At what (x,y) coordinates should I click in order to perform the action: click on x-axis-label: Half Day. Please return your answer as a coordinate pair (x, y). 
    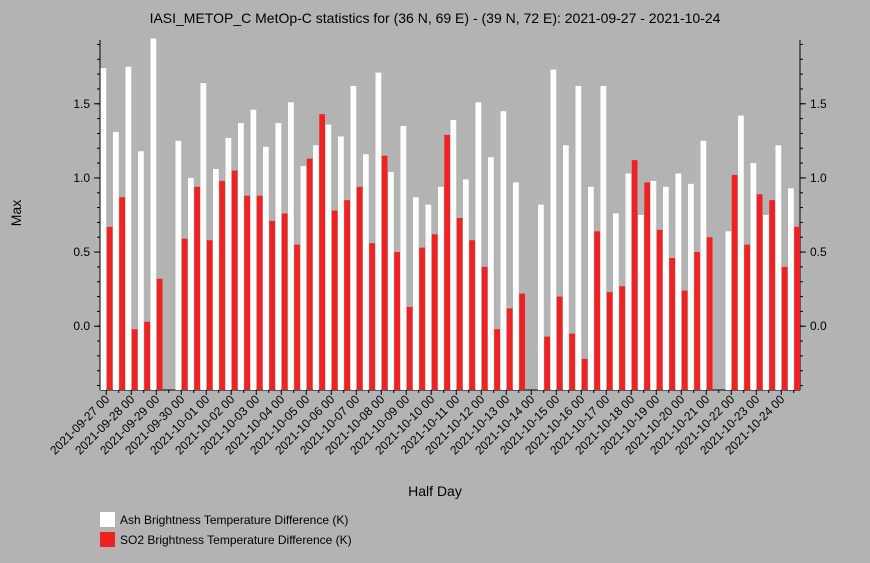
    Looking at the image, I should click on (435, 491).